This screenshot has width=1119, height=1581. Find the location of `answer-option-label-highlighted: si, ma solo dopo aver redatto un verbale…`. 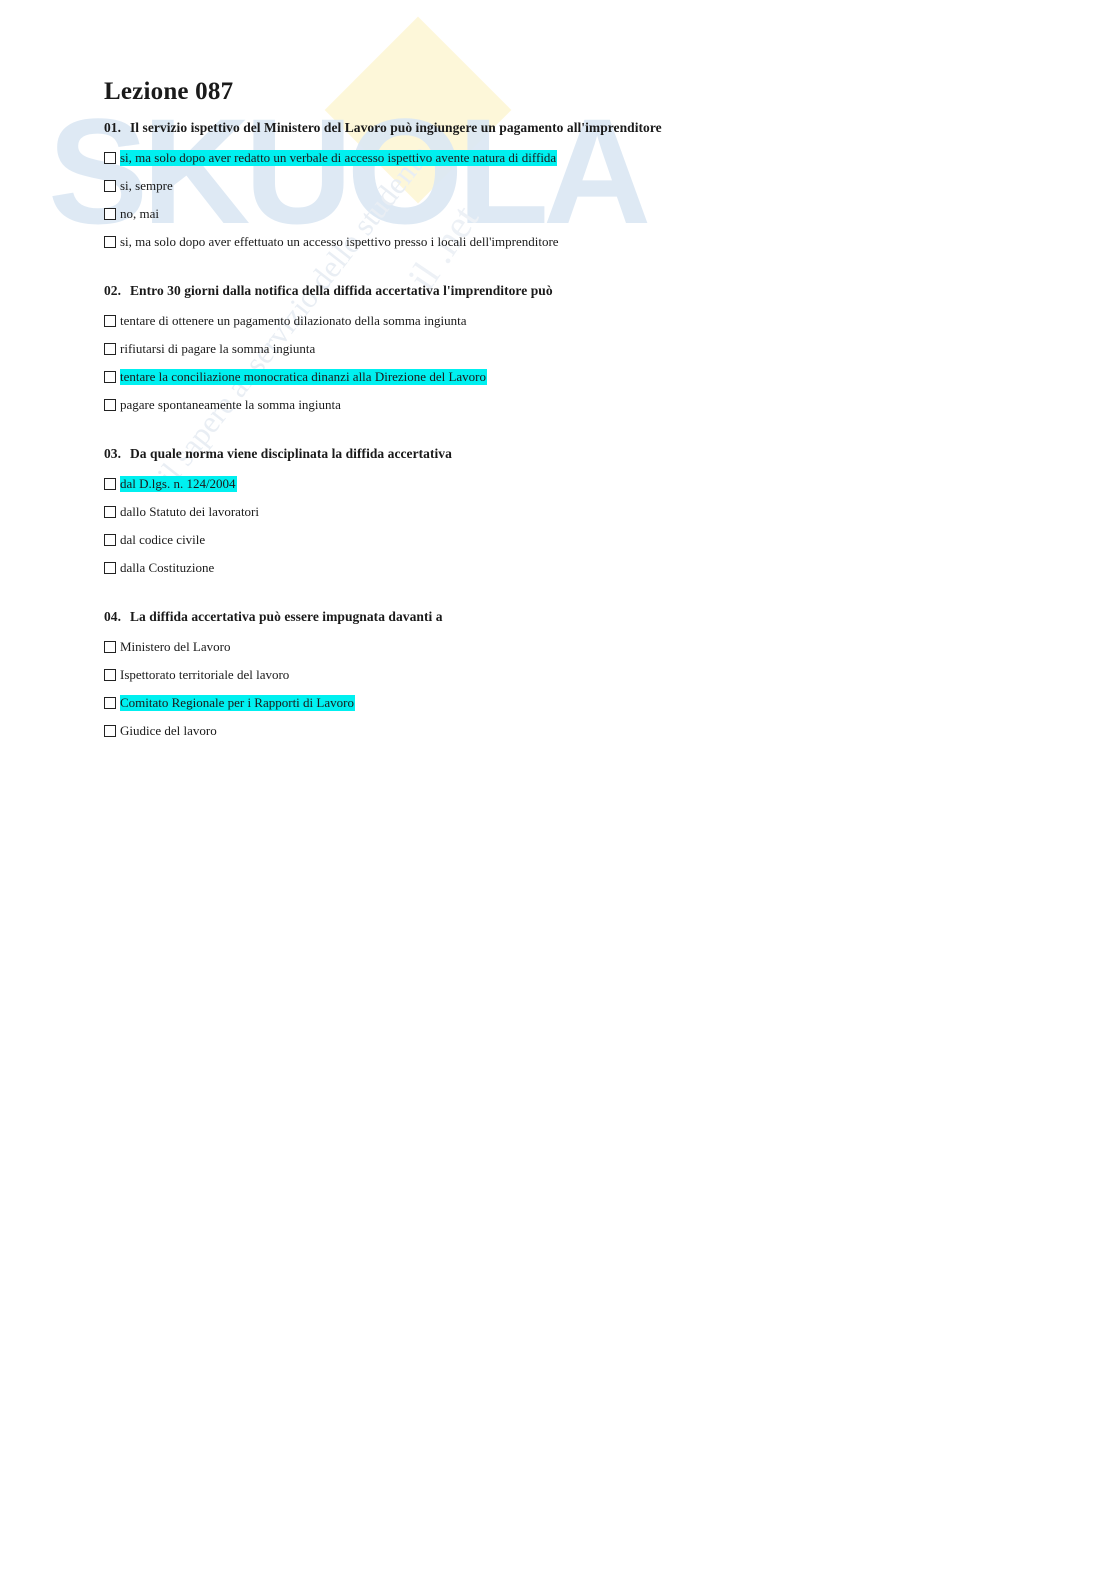

answer-option-label-highlighted: si, ma solo dopo aver redatto un verbale… is located at coordinates (339, 158).